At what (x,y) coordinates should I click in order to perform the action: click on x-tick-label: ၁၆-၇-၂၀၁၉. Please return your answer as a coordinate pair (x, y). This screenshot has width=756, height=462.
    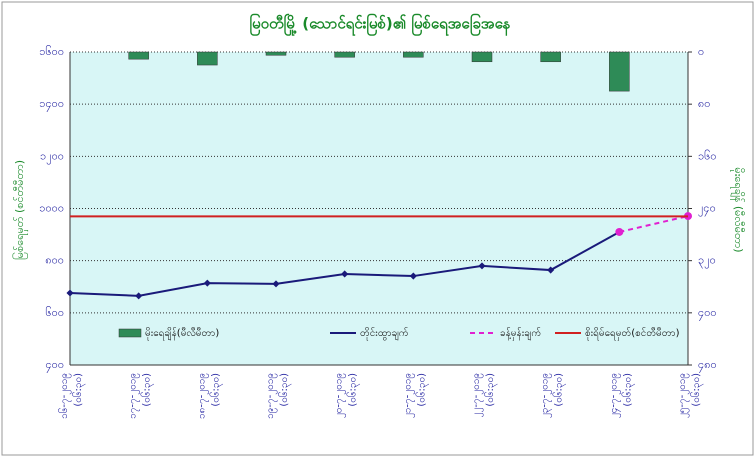
    Looking at the image, I should click on (64, 396).